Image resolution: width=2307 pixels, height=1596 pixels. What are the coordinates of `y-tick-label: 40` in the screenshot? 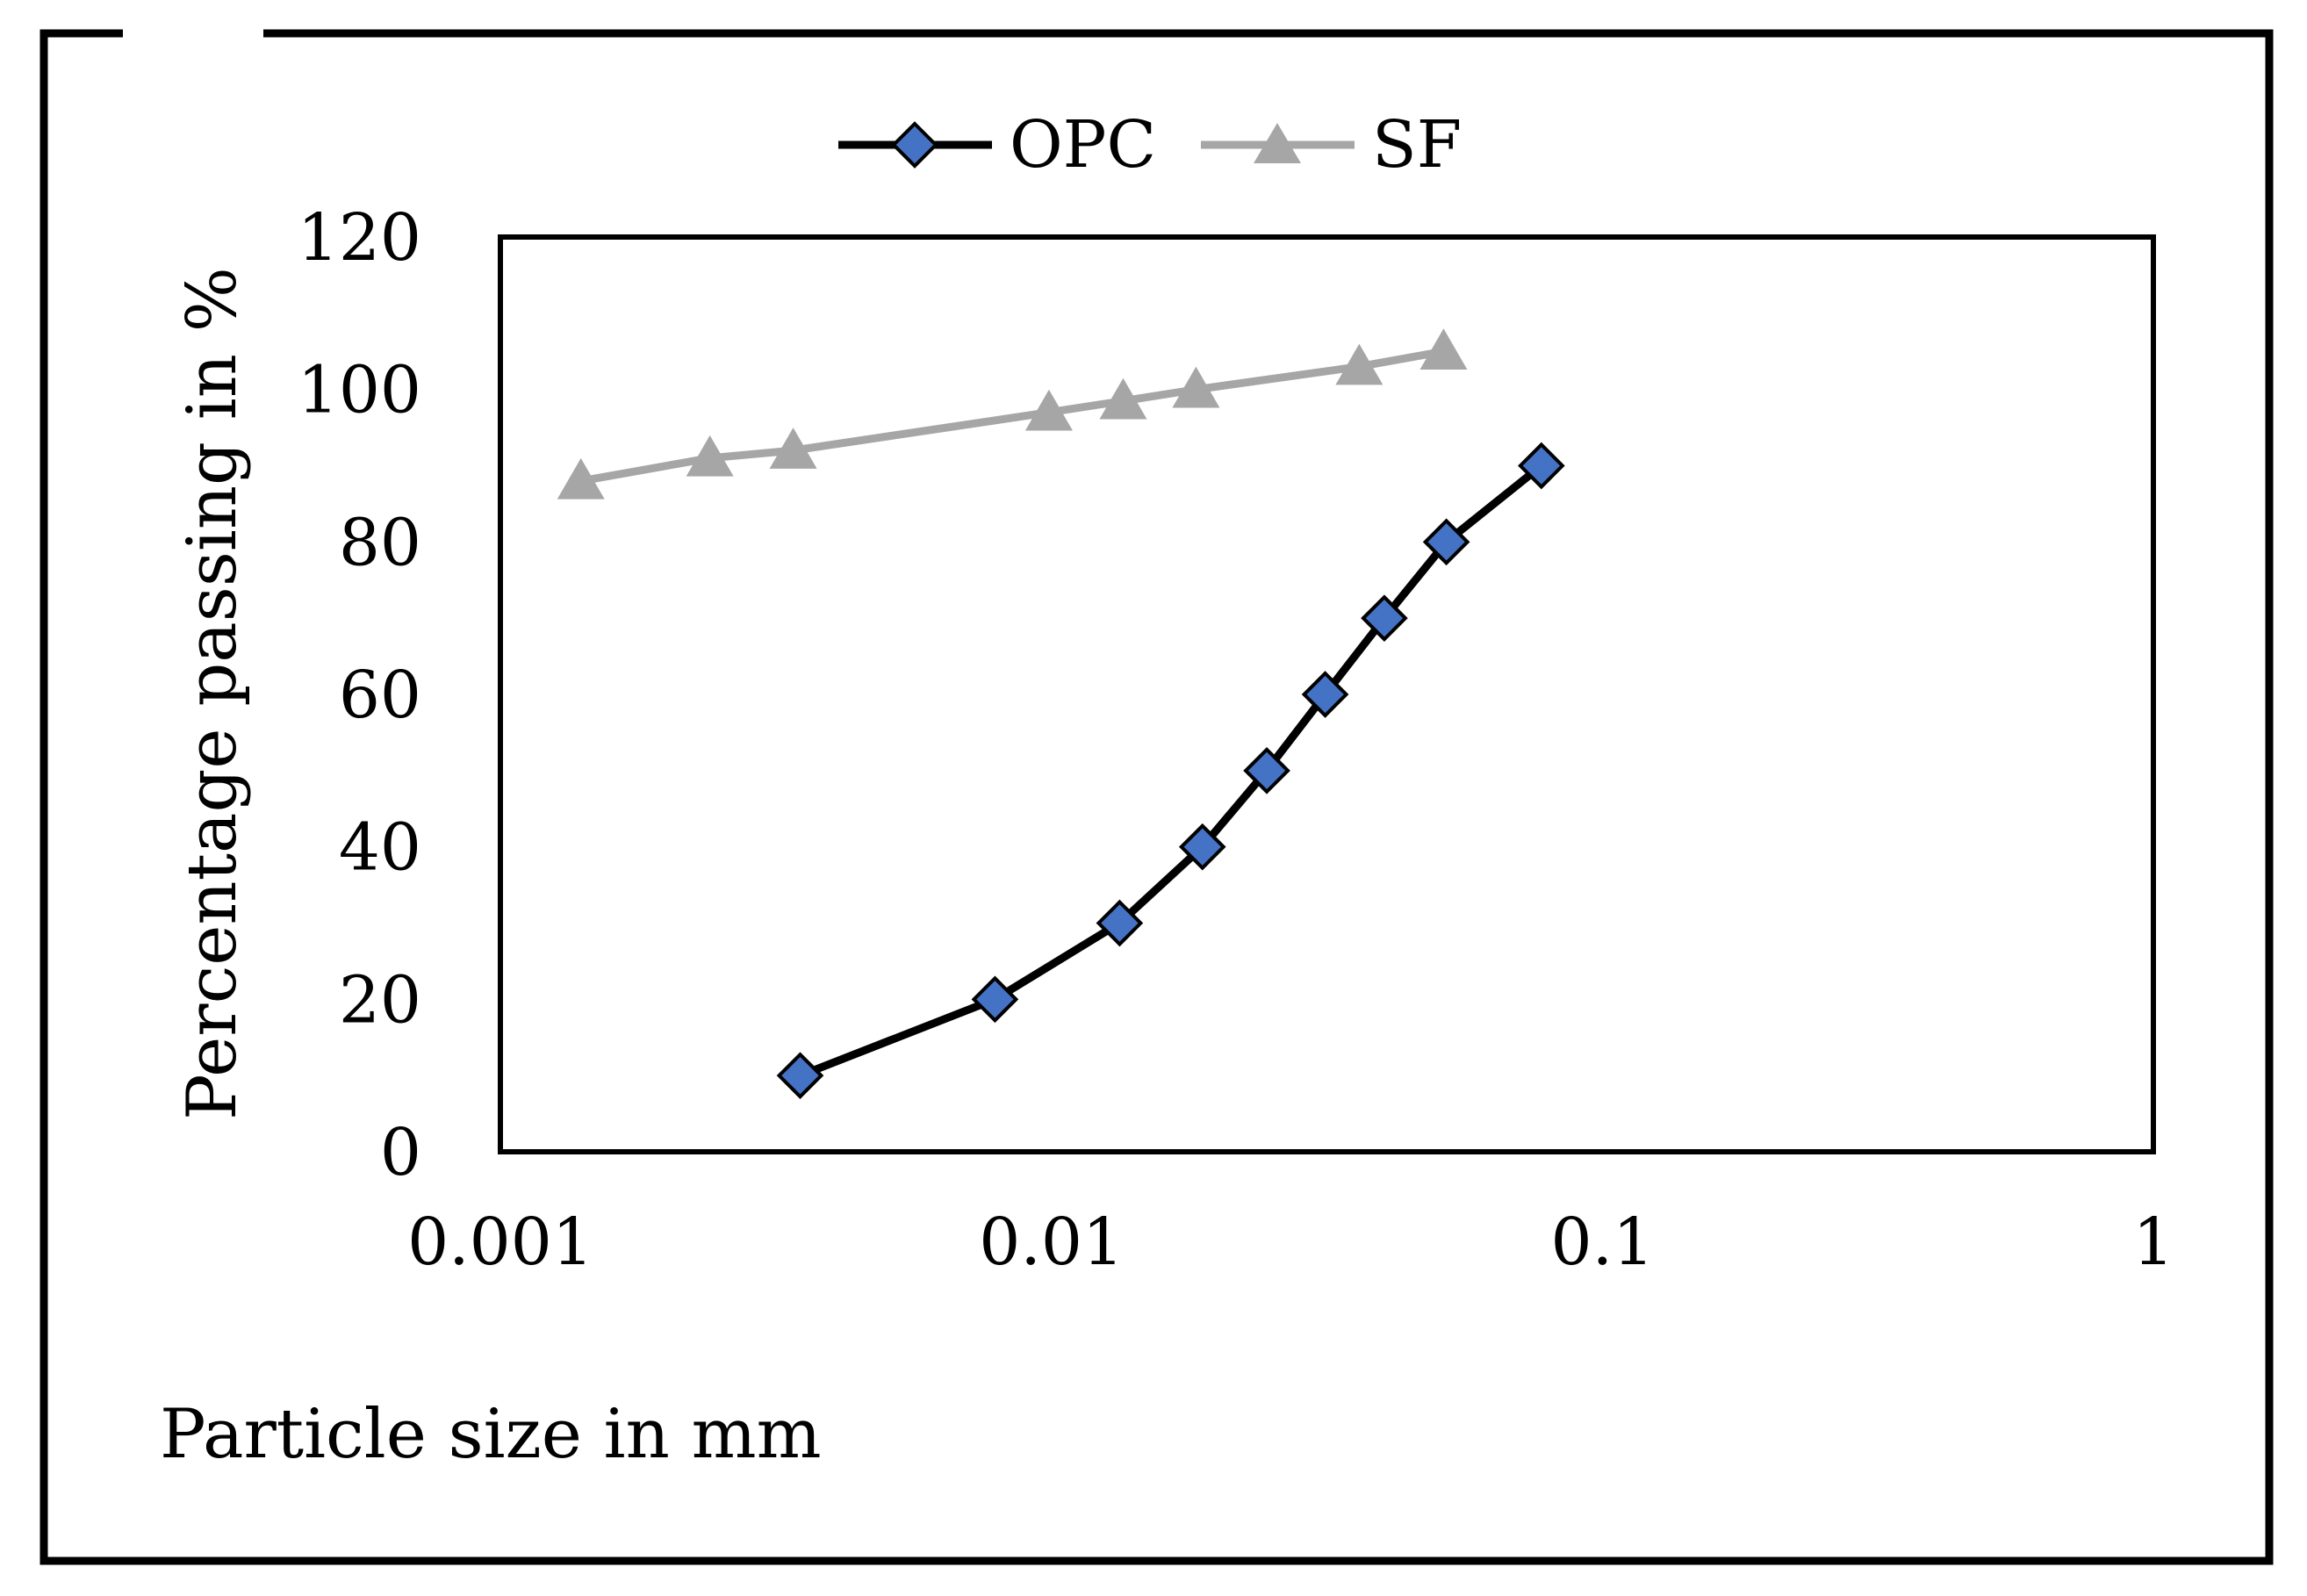 It's located at (380, 848).